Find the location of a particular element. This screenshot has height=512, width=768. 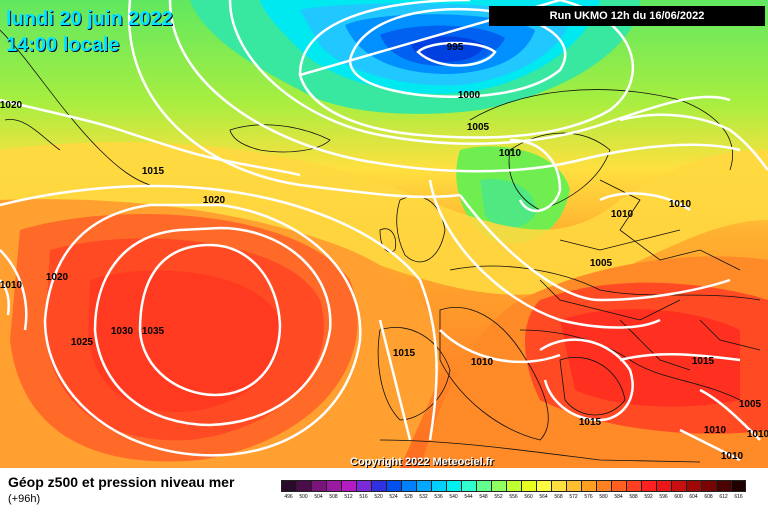

scale-value: 608 is located at coordinates (708, 497).